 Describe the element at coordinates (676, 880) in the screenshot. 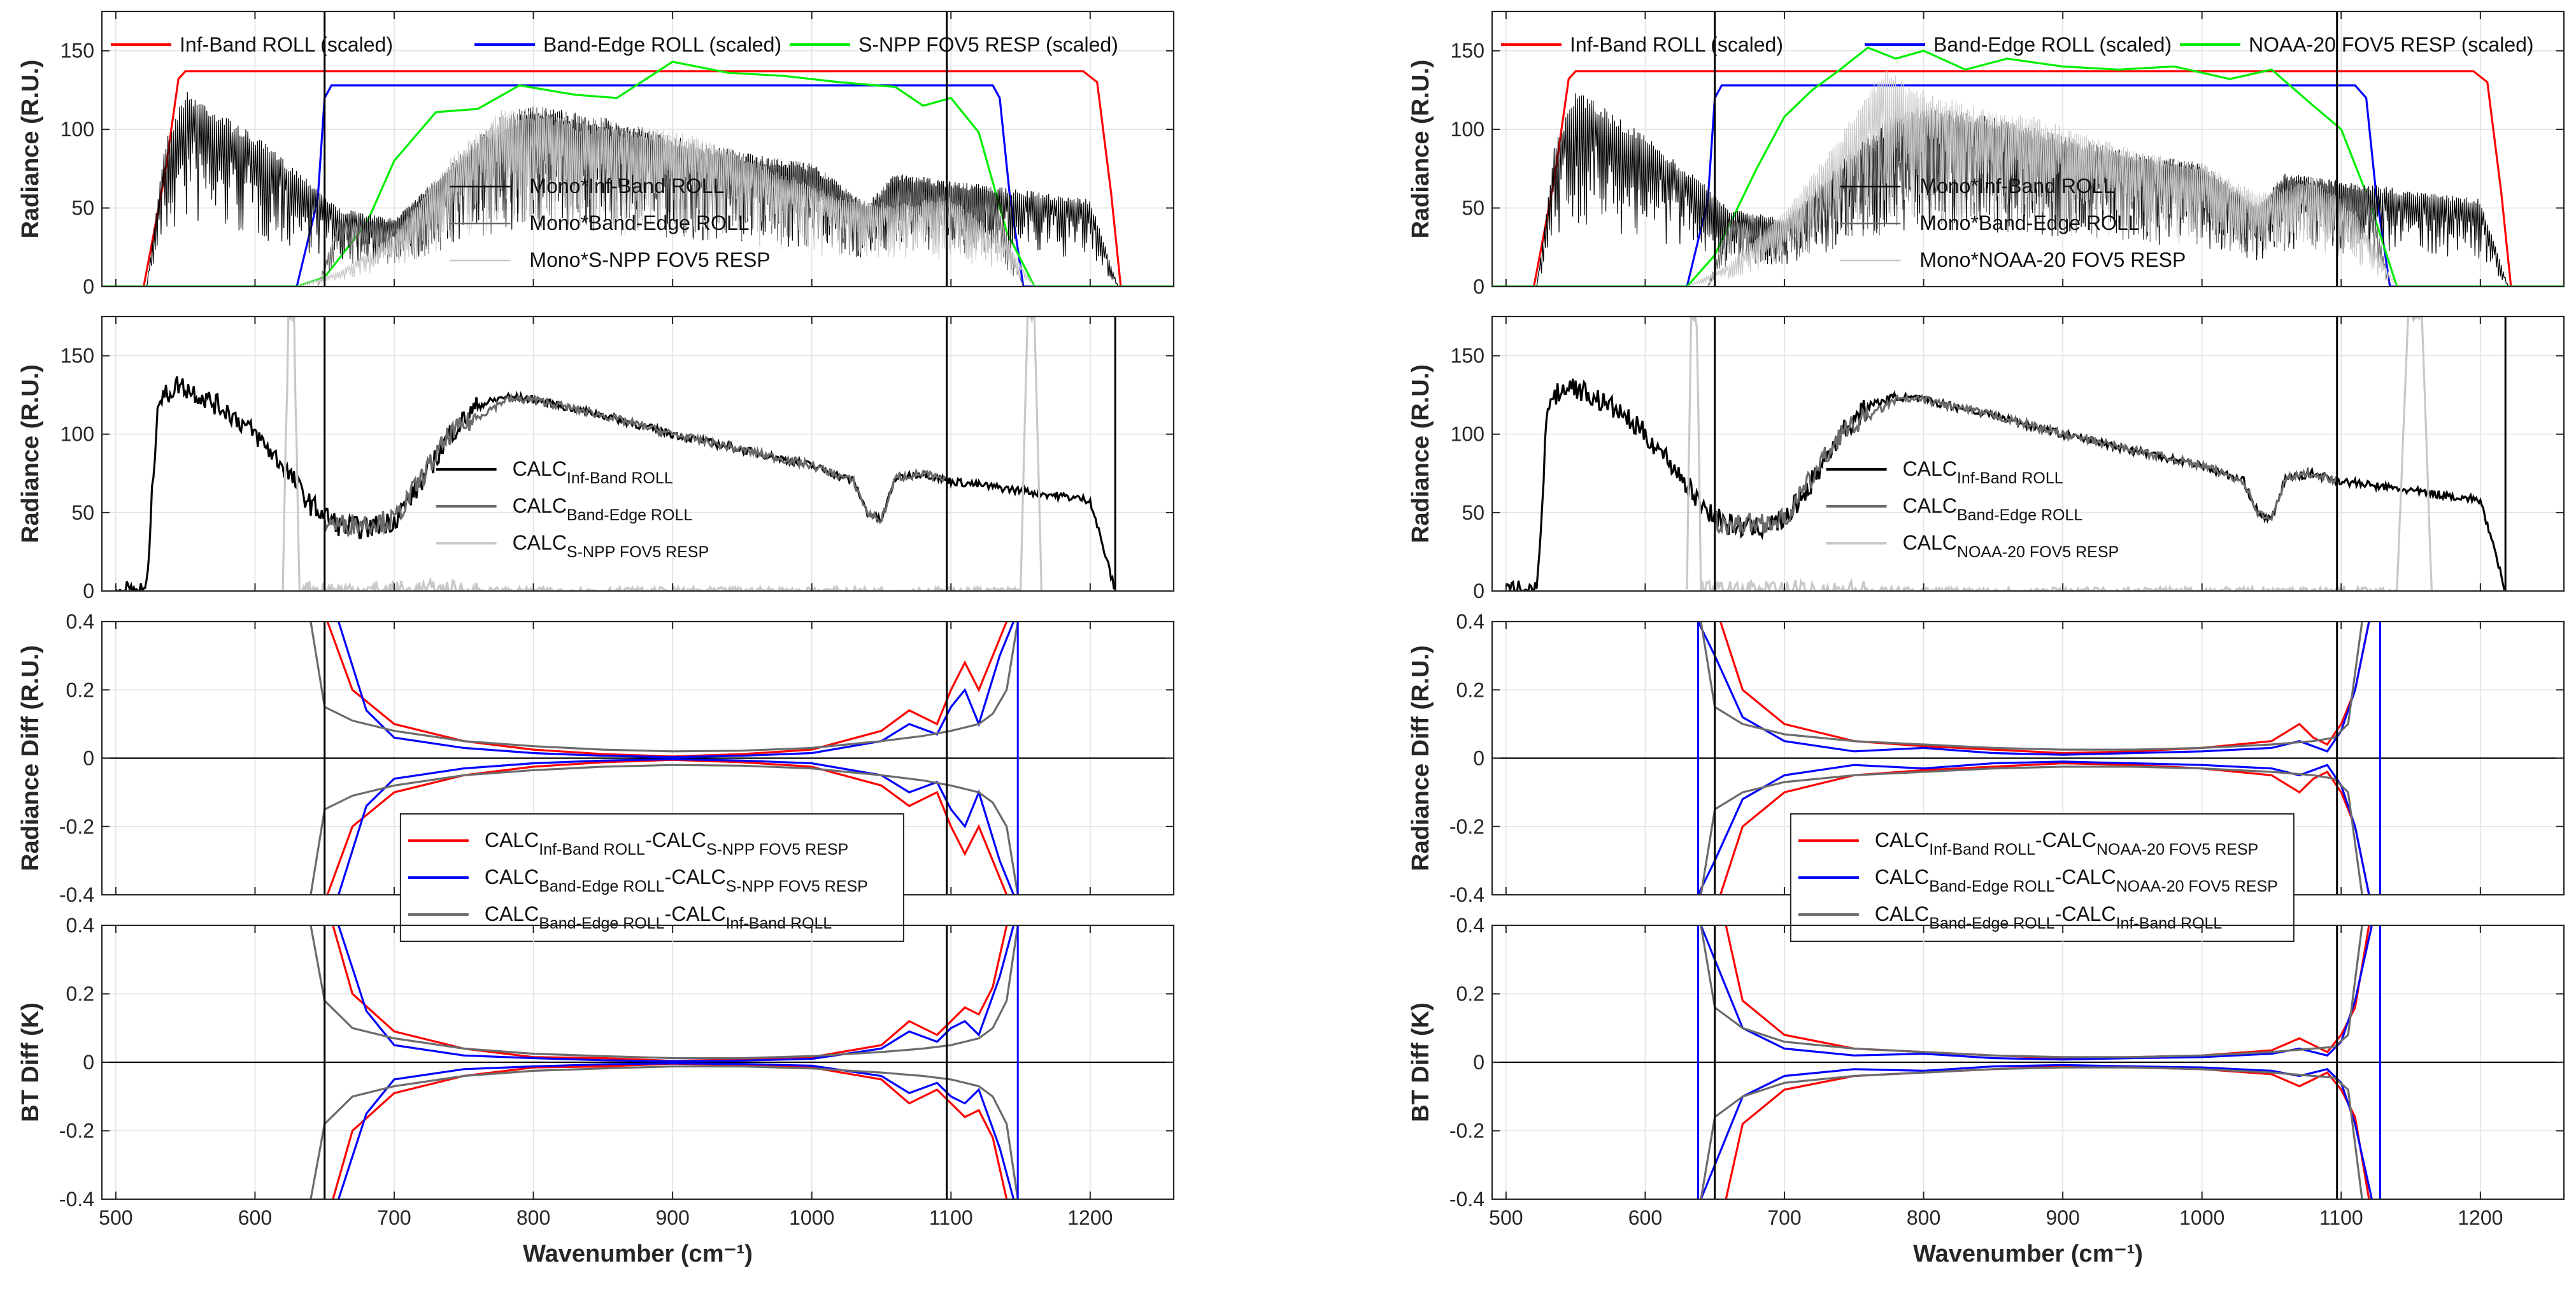

I see `legend-entry: CALCBand-Edge ROLL-CALCS-NPP FOV5 RESP` at that location.